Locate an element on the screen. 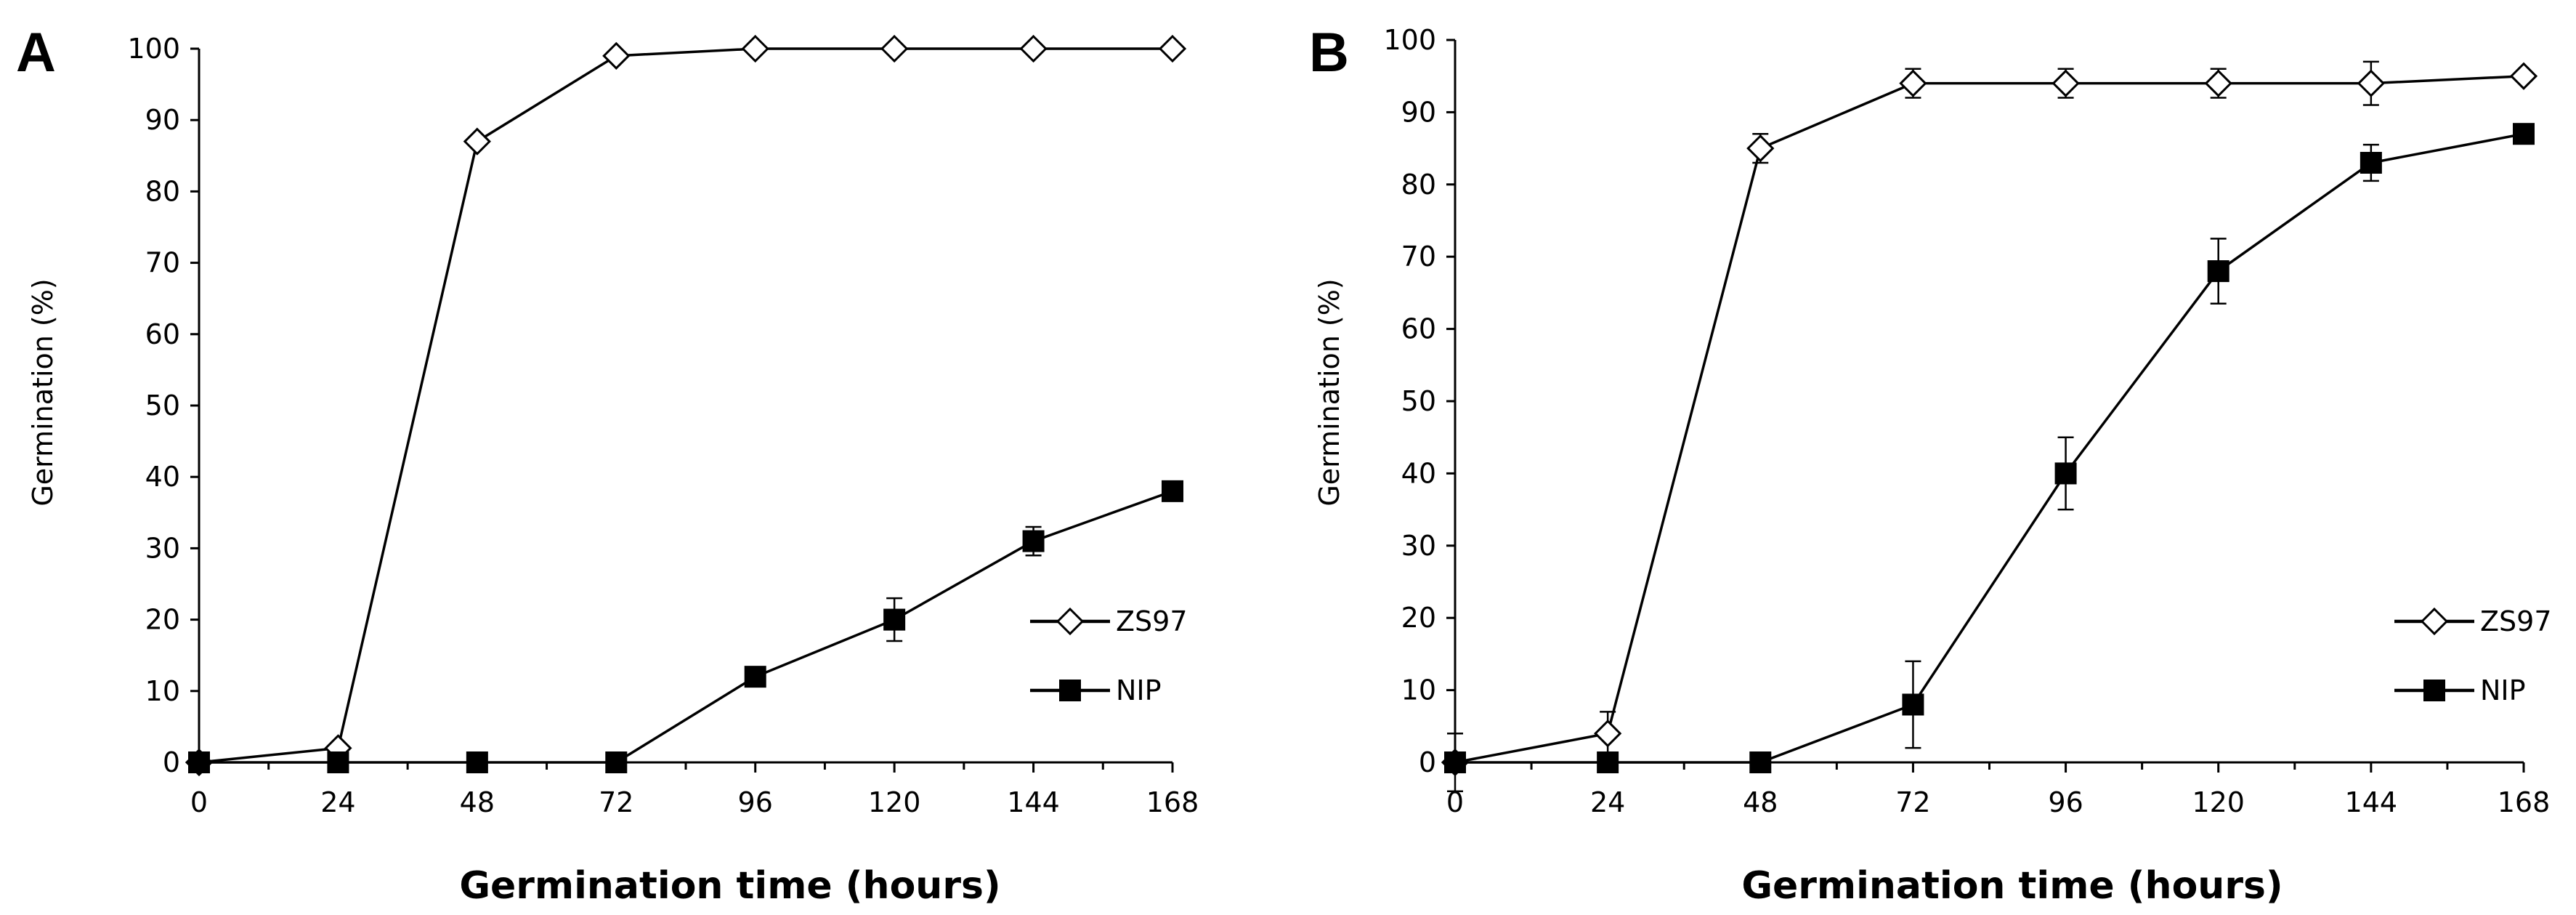 This screenshot has height=915, width=2576. panel-a-y-tick-label: 40 is located at coordinates (162, 477).